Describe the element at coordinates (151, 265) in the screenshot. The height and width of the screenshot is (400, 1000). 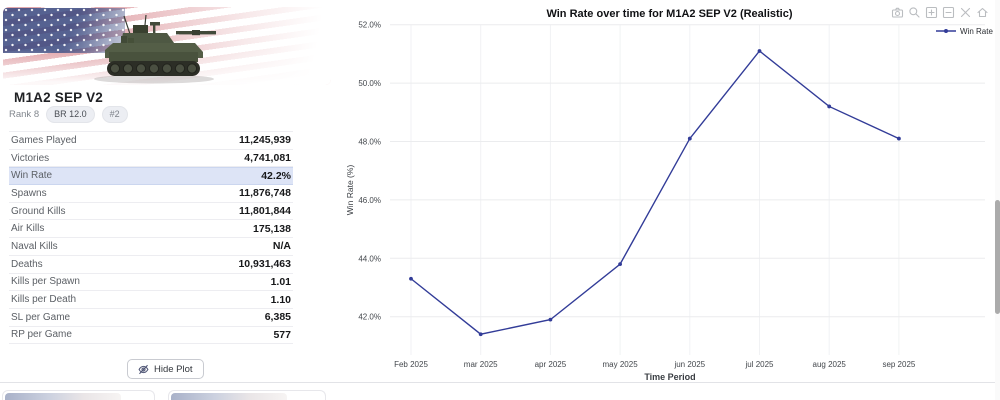
I see `table-row: Deaths 10,931,463` at that location.